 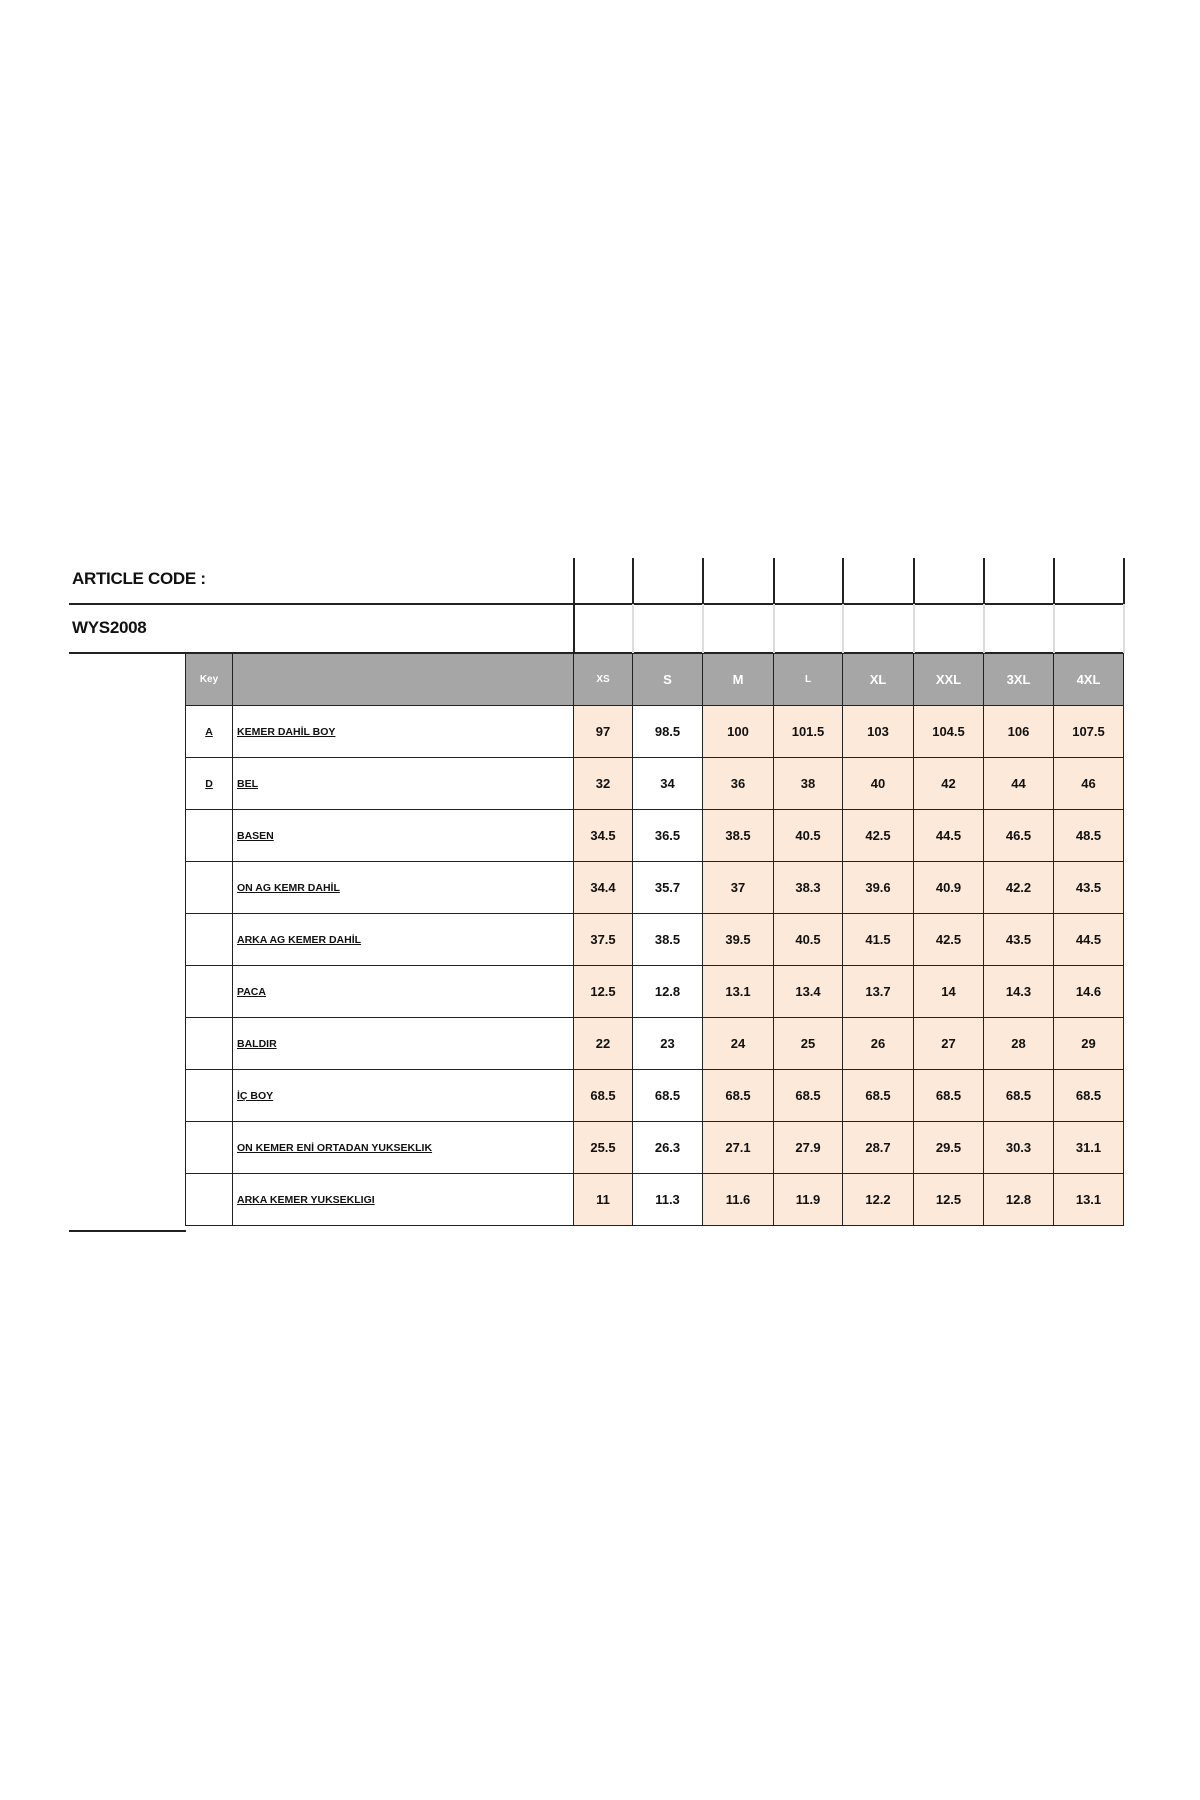 I want to click on measurement-cell: 43.5, so click(x=1018, y=939).